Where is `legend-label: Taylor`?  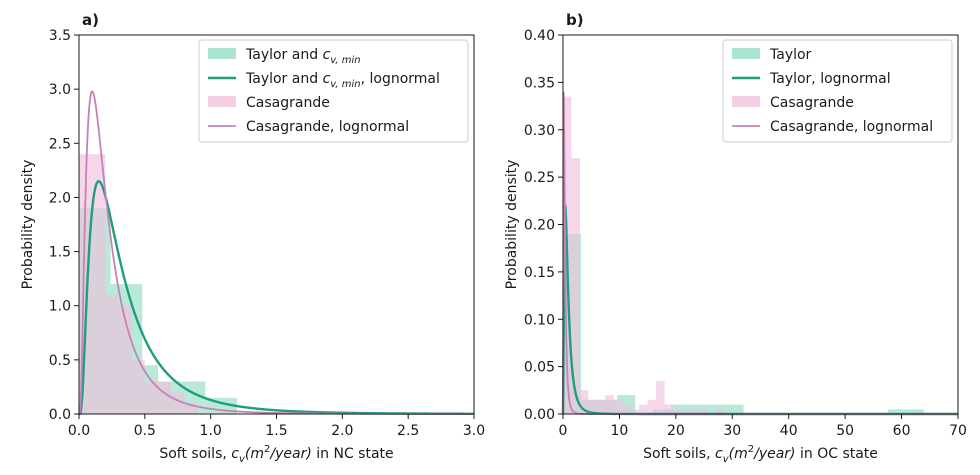
legend-label: Taylor is located at coordinates (790, 55).